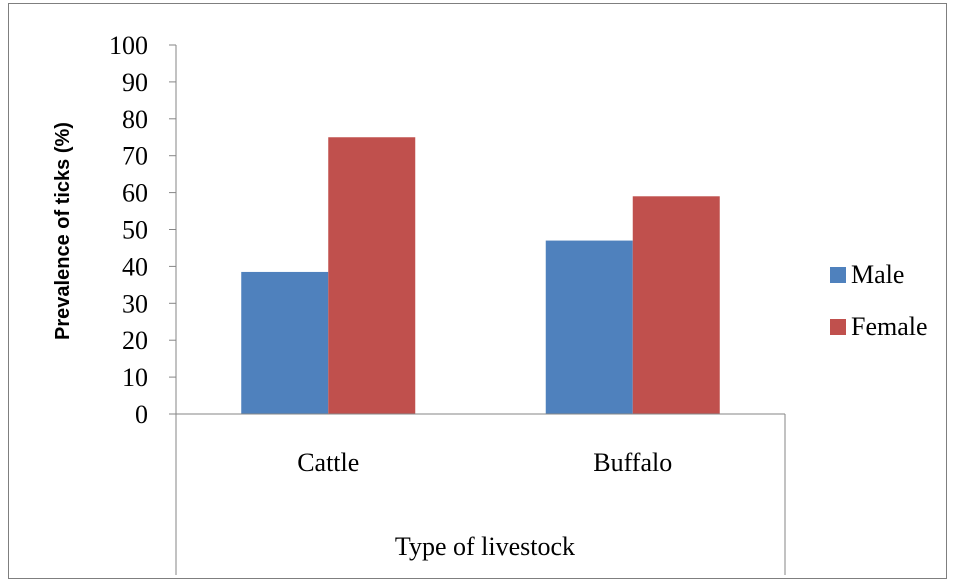 This screenshot has height=582, width=955. Describe the element at coordinates (676, 305) in the screenshot. I see `bar-female-buffalo` at that location.